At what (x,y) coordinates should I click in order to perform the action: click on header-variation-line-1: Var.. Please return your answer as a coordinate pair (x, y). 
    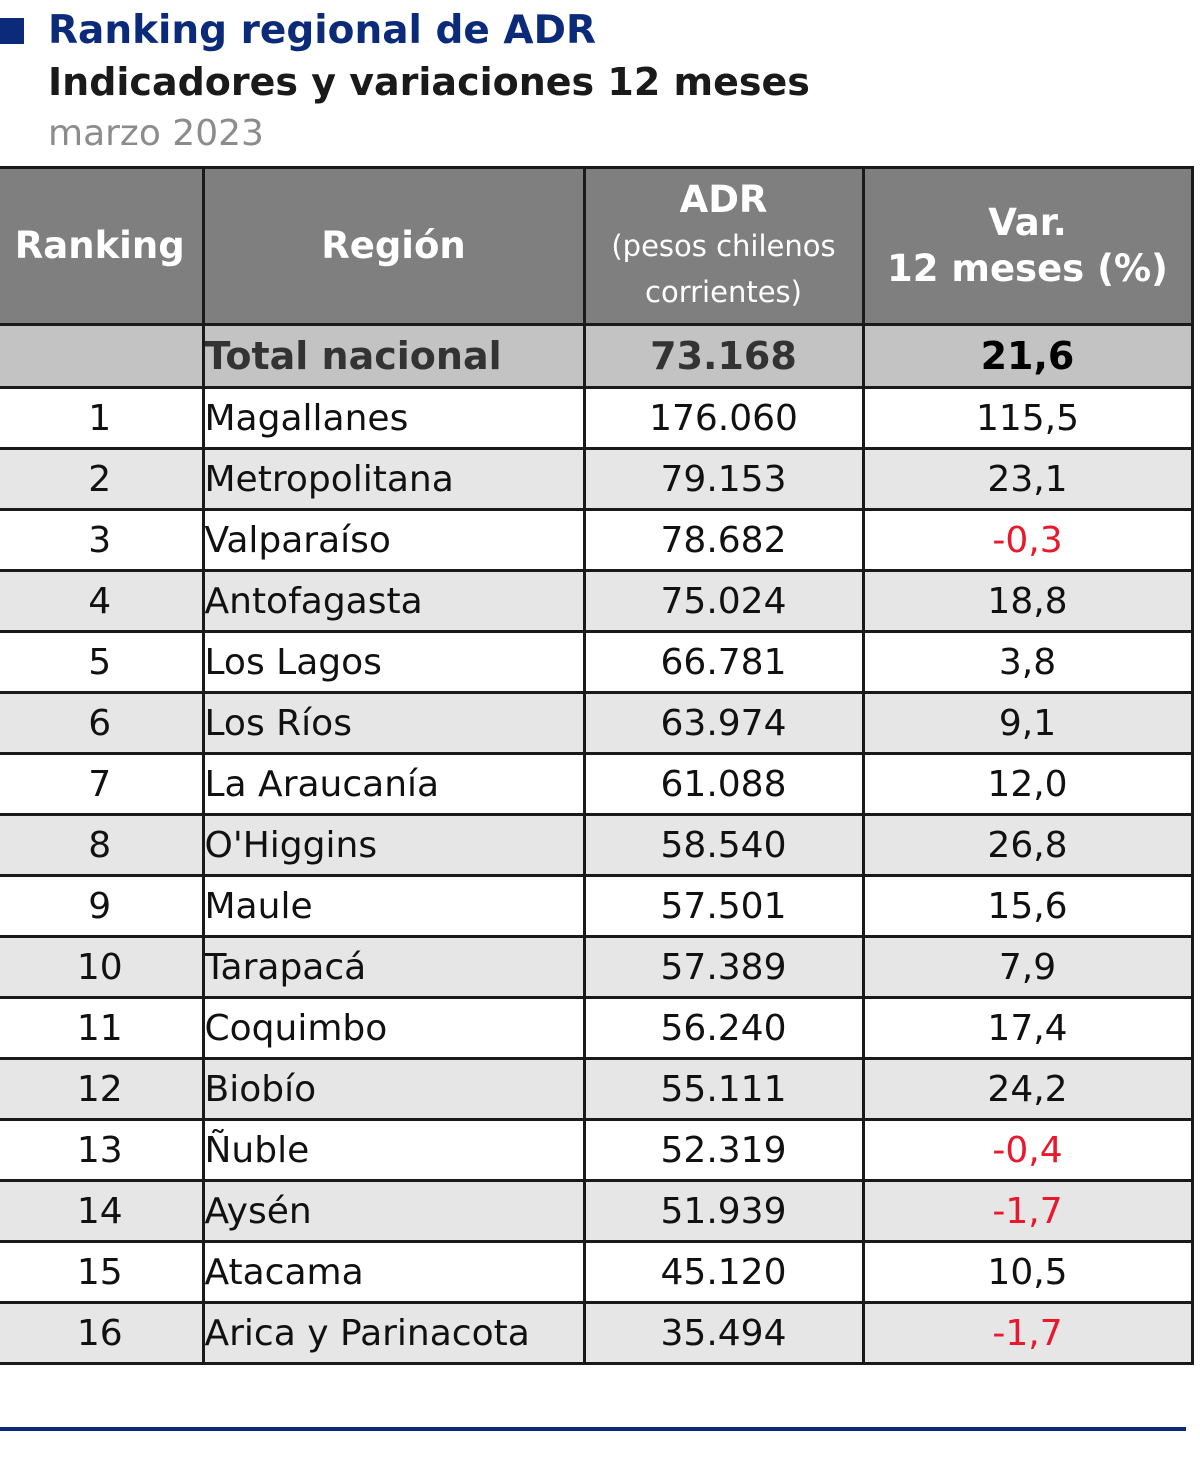
    Looking at the image, I should click on (1027, 222).